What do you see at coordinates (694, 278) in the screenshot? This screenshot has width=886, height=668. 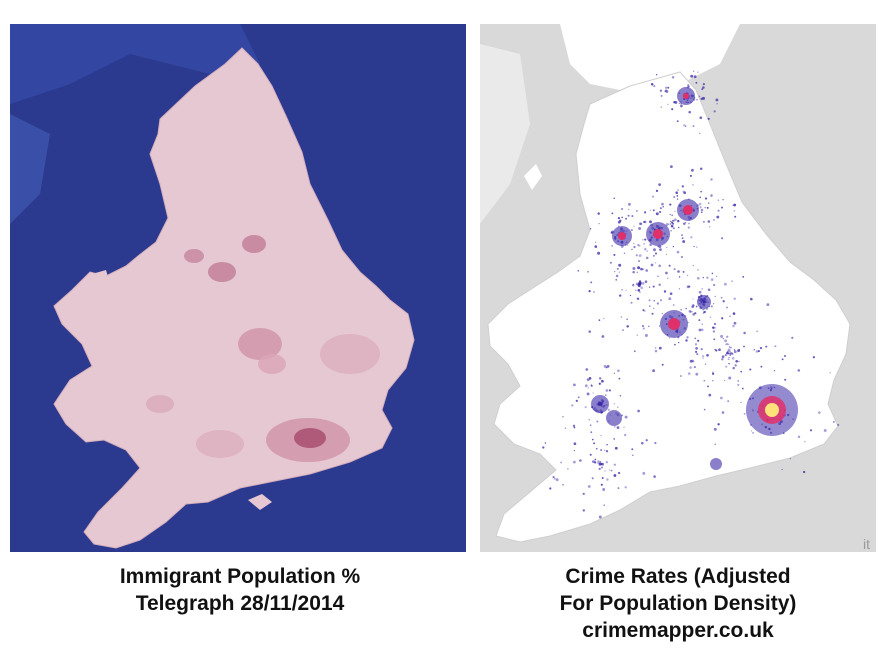 I see `crime-hotspots-layer` at bounding box center [694, 278].